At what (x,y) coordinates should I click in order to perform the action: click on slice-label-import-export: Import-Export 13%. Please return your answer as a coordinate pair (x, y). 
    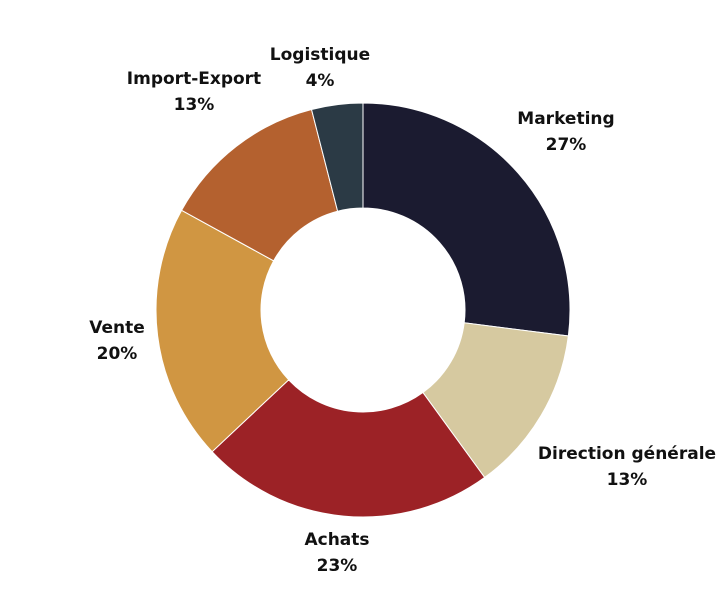
    Looking at the image, I should click on (194, 92).